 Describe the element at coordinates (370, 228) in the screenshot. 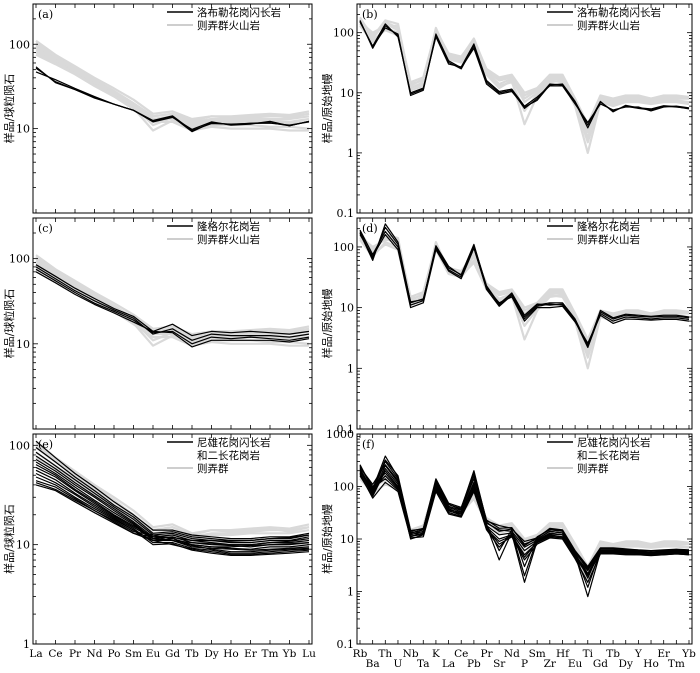

I see `panel-label: (d)` at that location.